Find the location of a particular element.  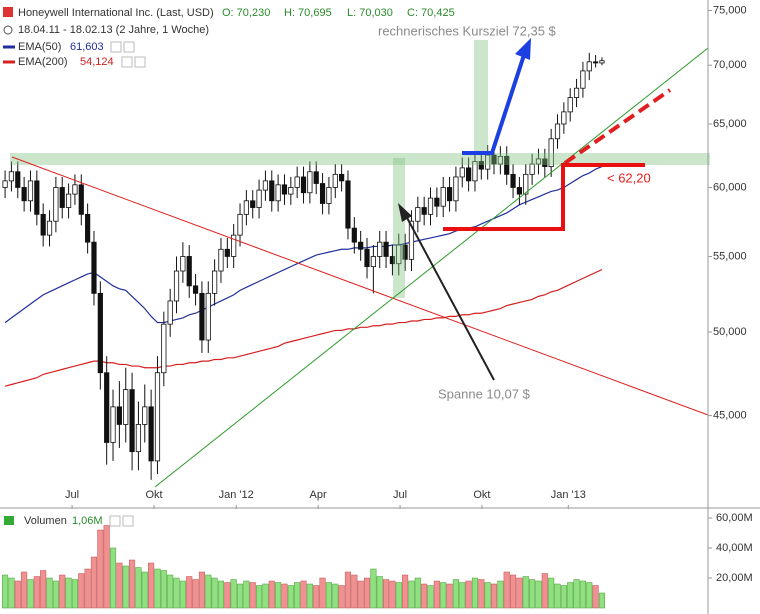

y-tick-label: 65,000 is located at coordinates (730, 124).